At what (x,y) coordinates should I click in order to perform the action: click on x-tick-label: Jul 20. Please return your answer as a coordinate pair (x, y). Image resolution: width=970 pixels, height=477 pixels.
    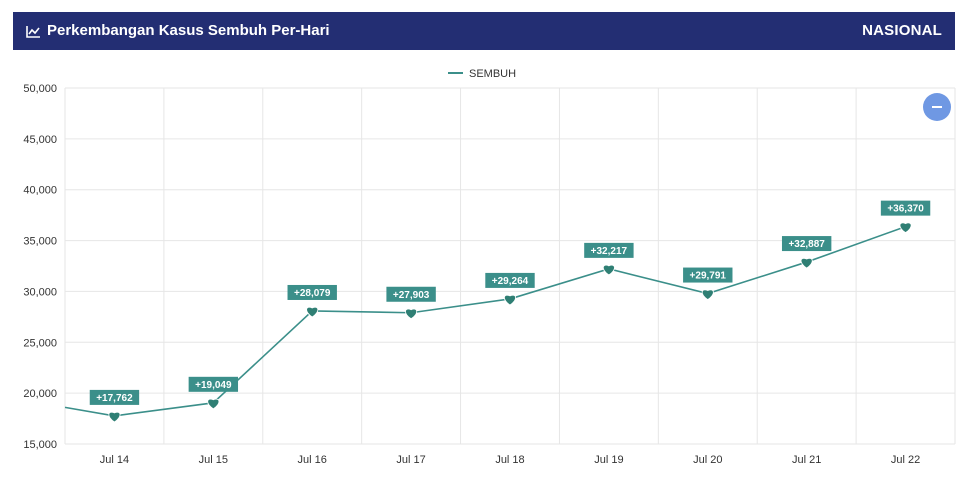
    Looking at the image, I should click on (707, 460).